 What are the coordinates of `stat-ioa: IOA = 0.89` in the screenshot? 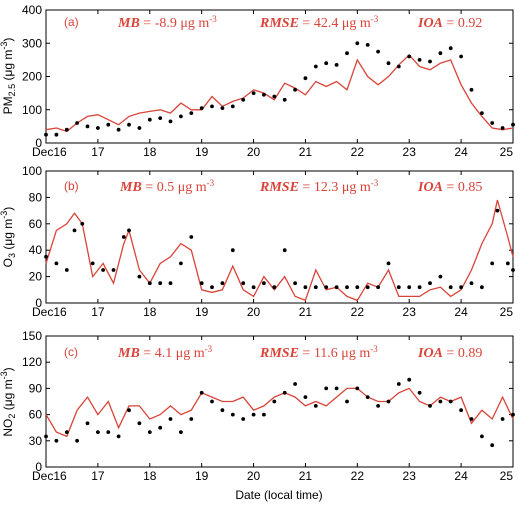 It's located at (449, 353).